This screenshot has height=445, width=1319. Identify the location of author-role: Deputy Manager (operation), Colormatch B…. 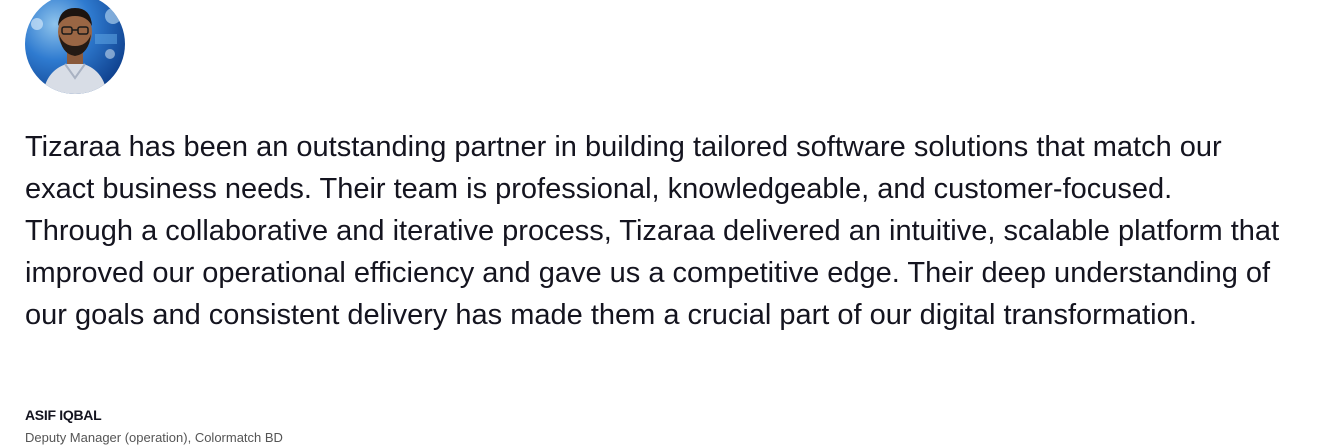
(154, 437).